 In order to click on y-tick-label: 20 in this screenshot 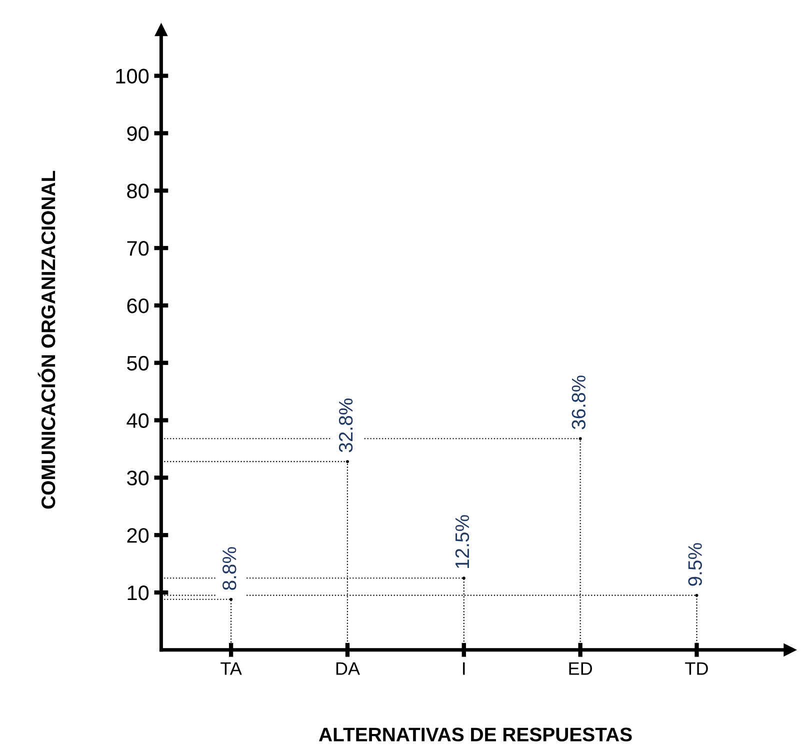, I will do `click(138, 535)`.